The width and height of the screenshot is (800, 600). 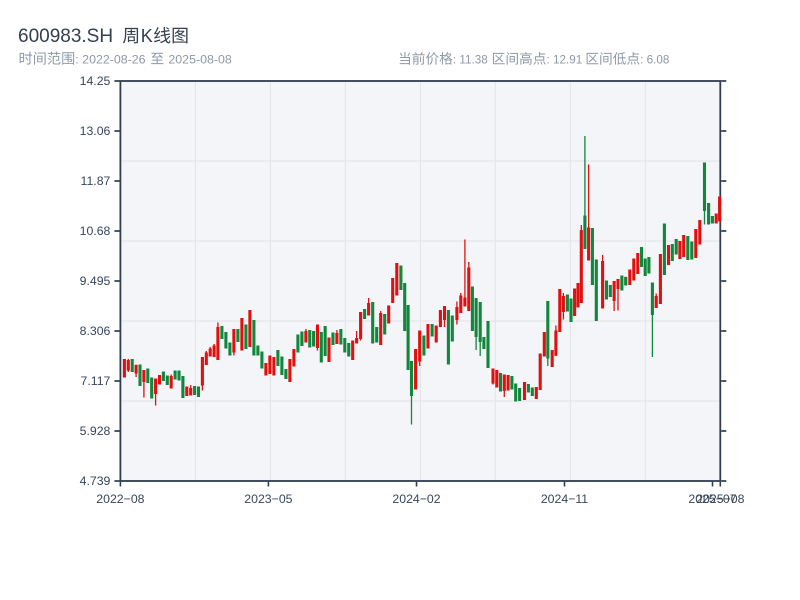 I want to click on svg-text: 2024−02, so click(x=416, y=499).